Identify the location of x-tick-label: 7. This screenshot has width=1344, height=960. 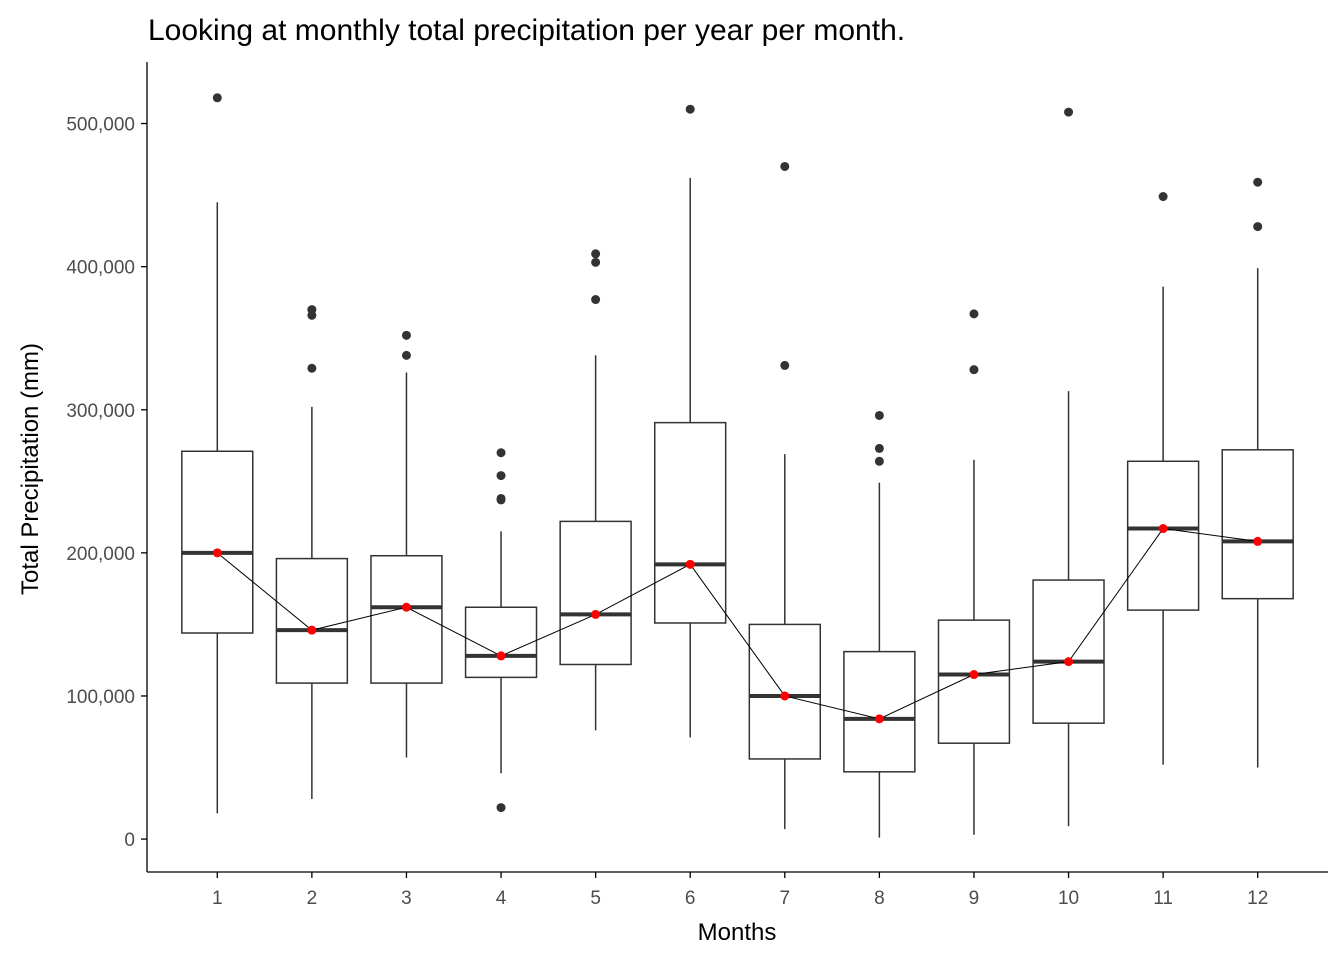
(785, 898).